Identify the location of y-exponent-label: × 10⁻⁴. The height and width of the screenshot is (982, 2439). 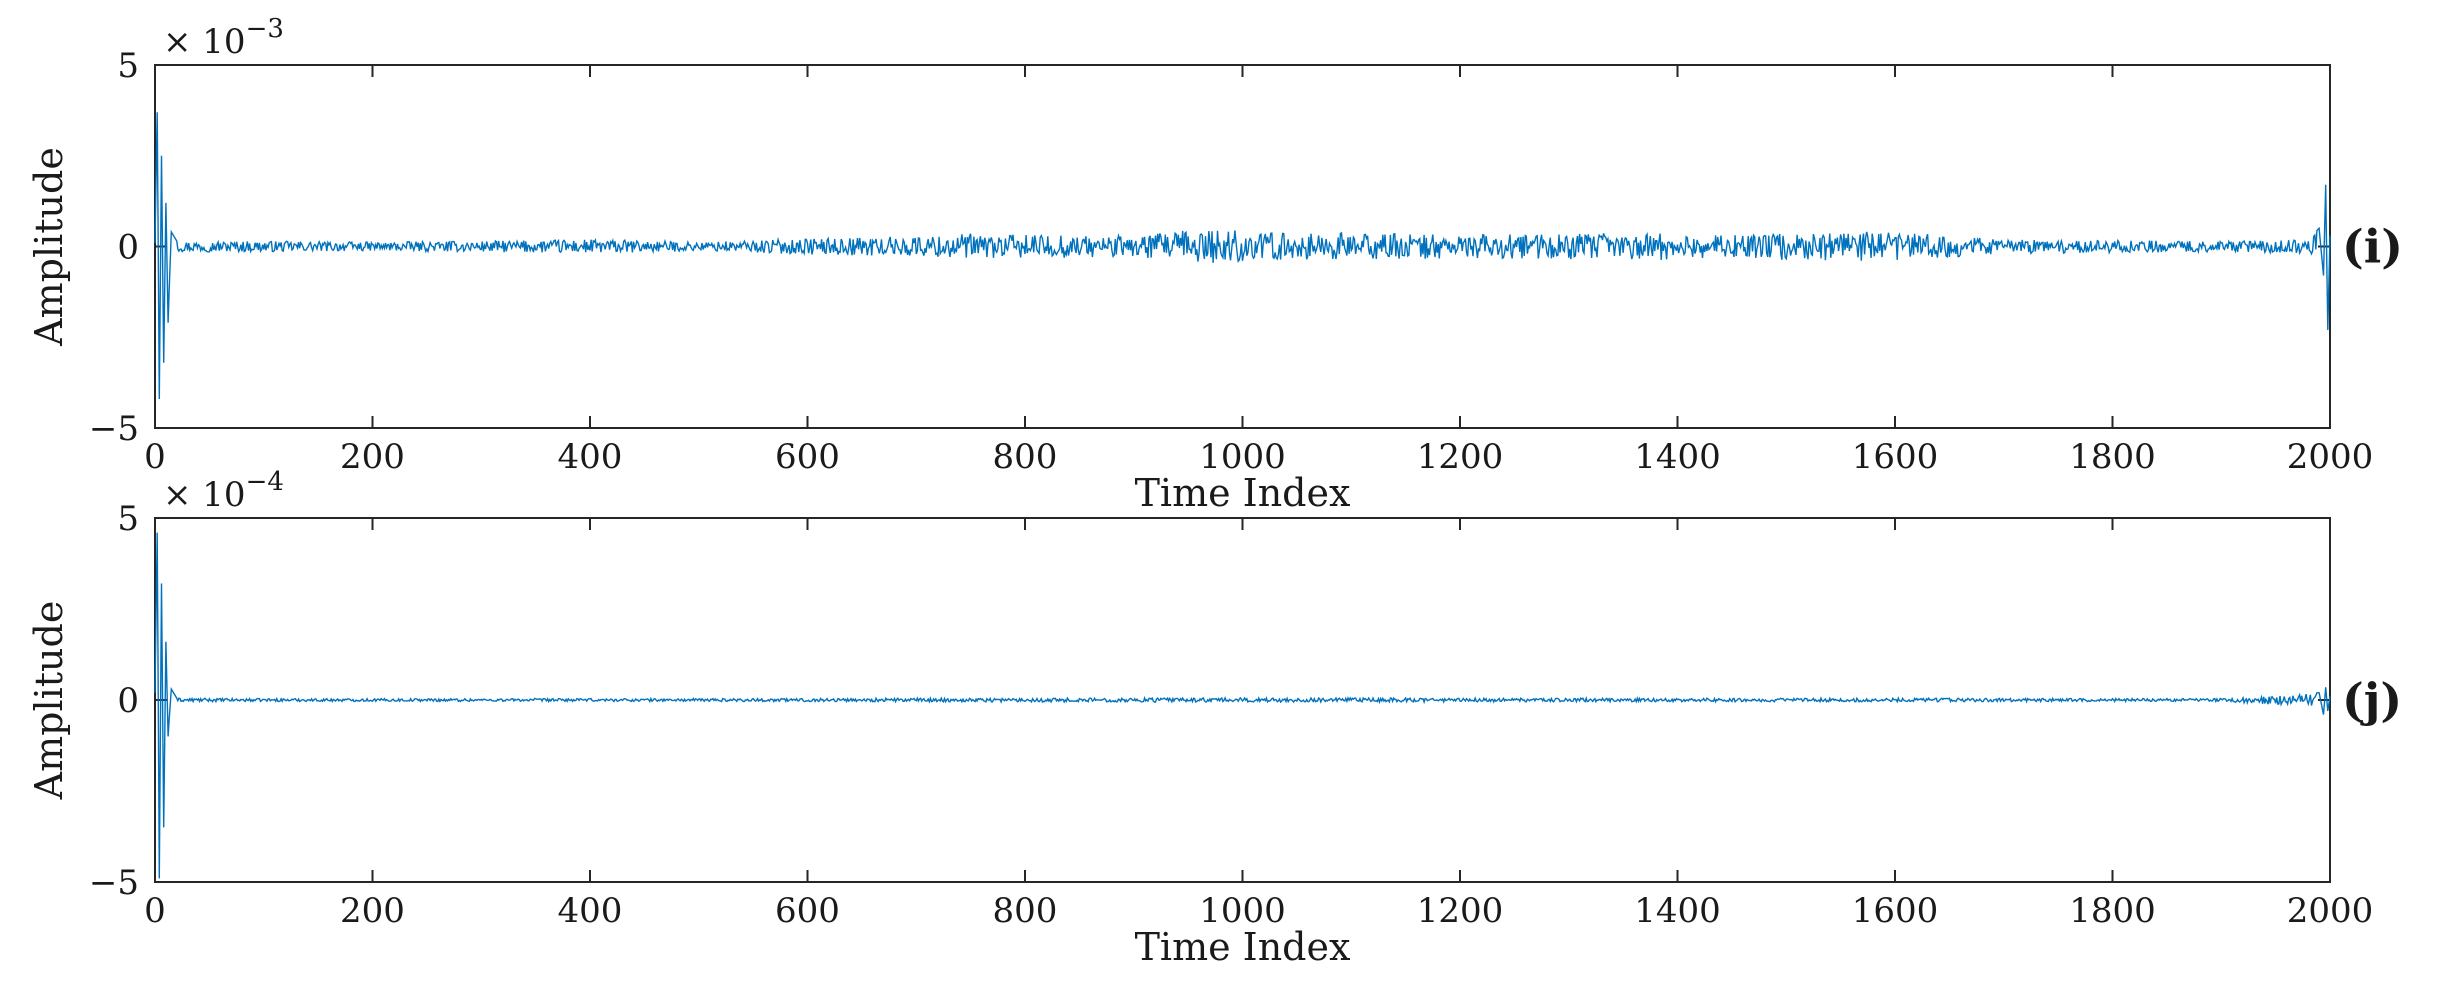
(223, 491).